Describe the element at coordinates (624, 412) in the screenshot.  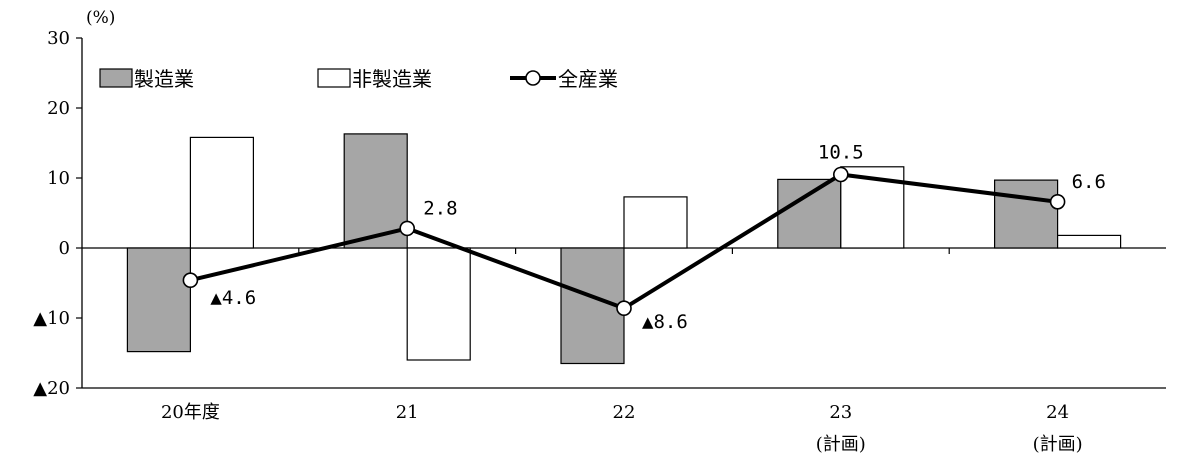
I see `x-tick-label: 22` at that location.